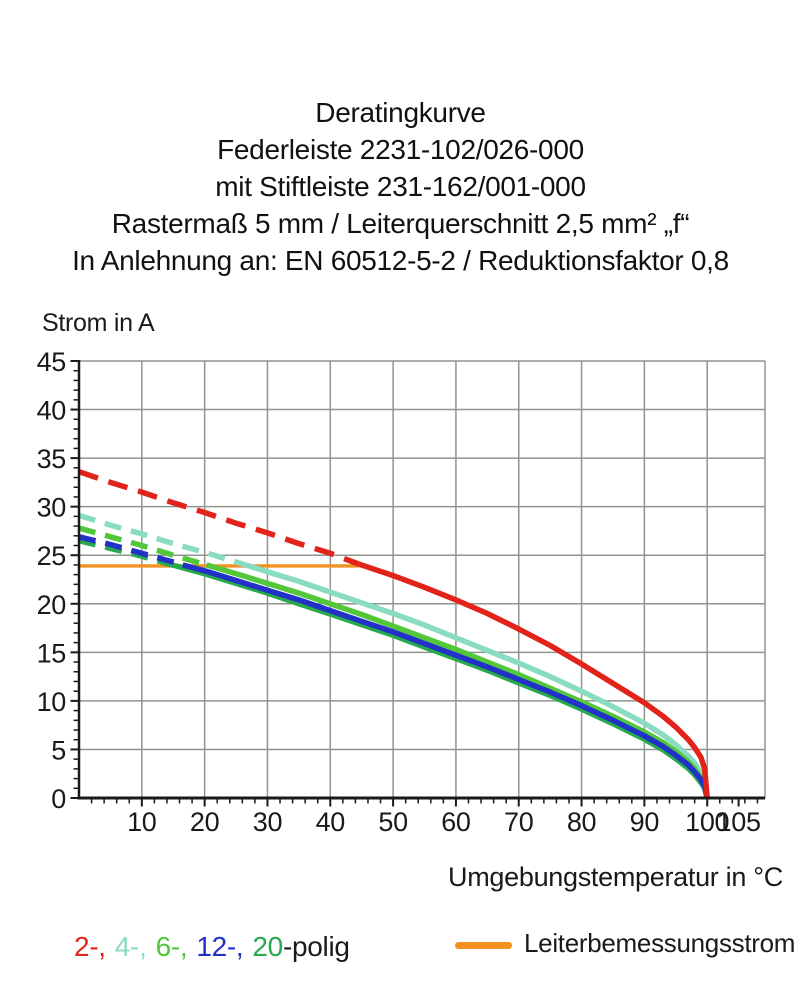 The height and width of the screenshot is (1000, 801). Describe the element at coordinates (90, 946) in the screenshot. I see `poles-legend-item: 2-,` at that location.